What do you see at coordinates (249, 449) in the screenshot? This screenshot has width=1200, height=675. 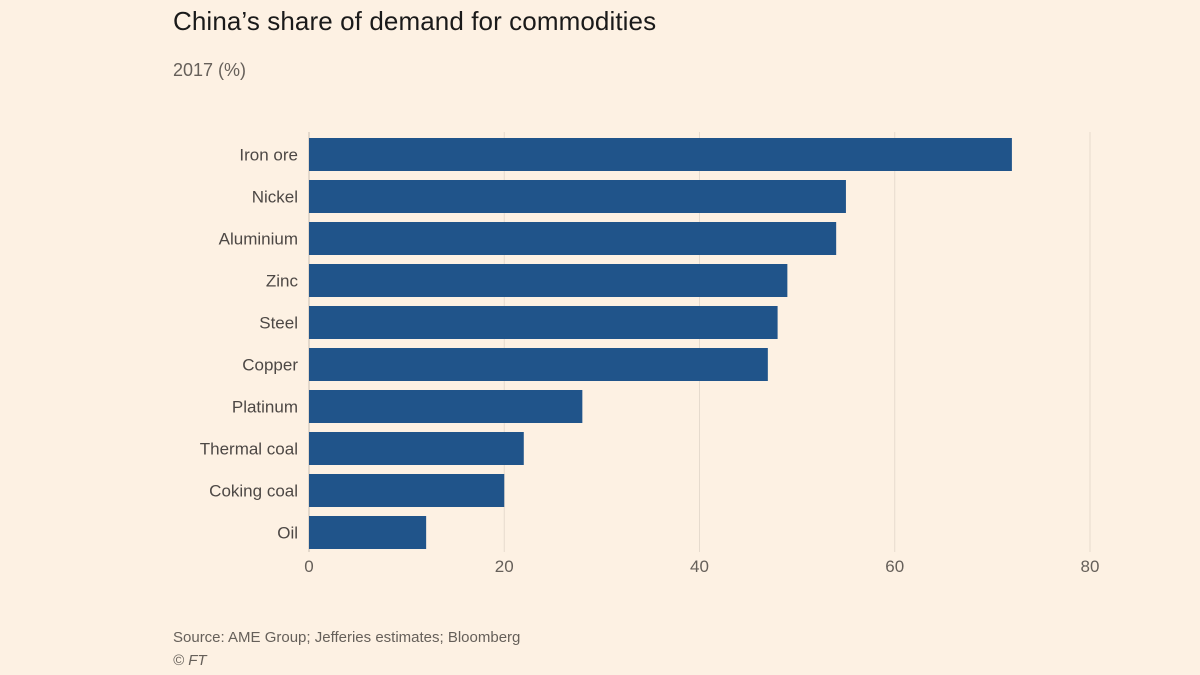 I see `category-label: Thermal coal` at bounding box center [249, 449].